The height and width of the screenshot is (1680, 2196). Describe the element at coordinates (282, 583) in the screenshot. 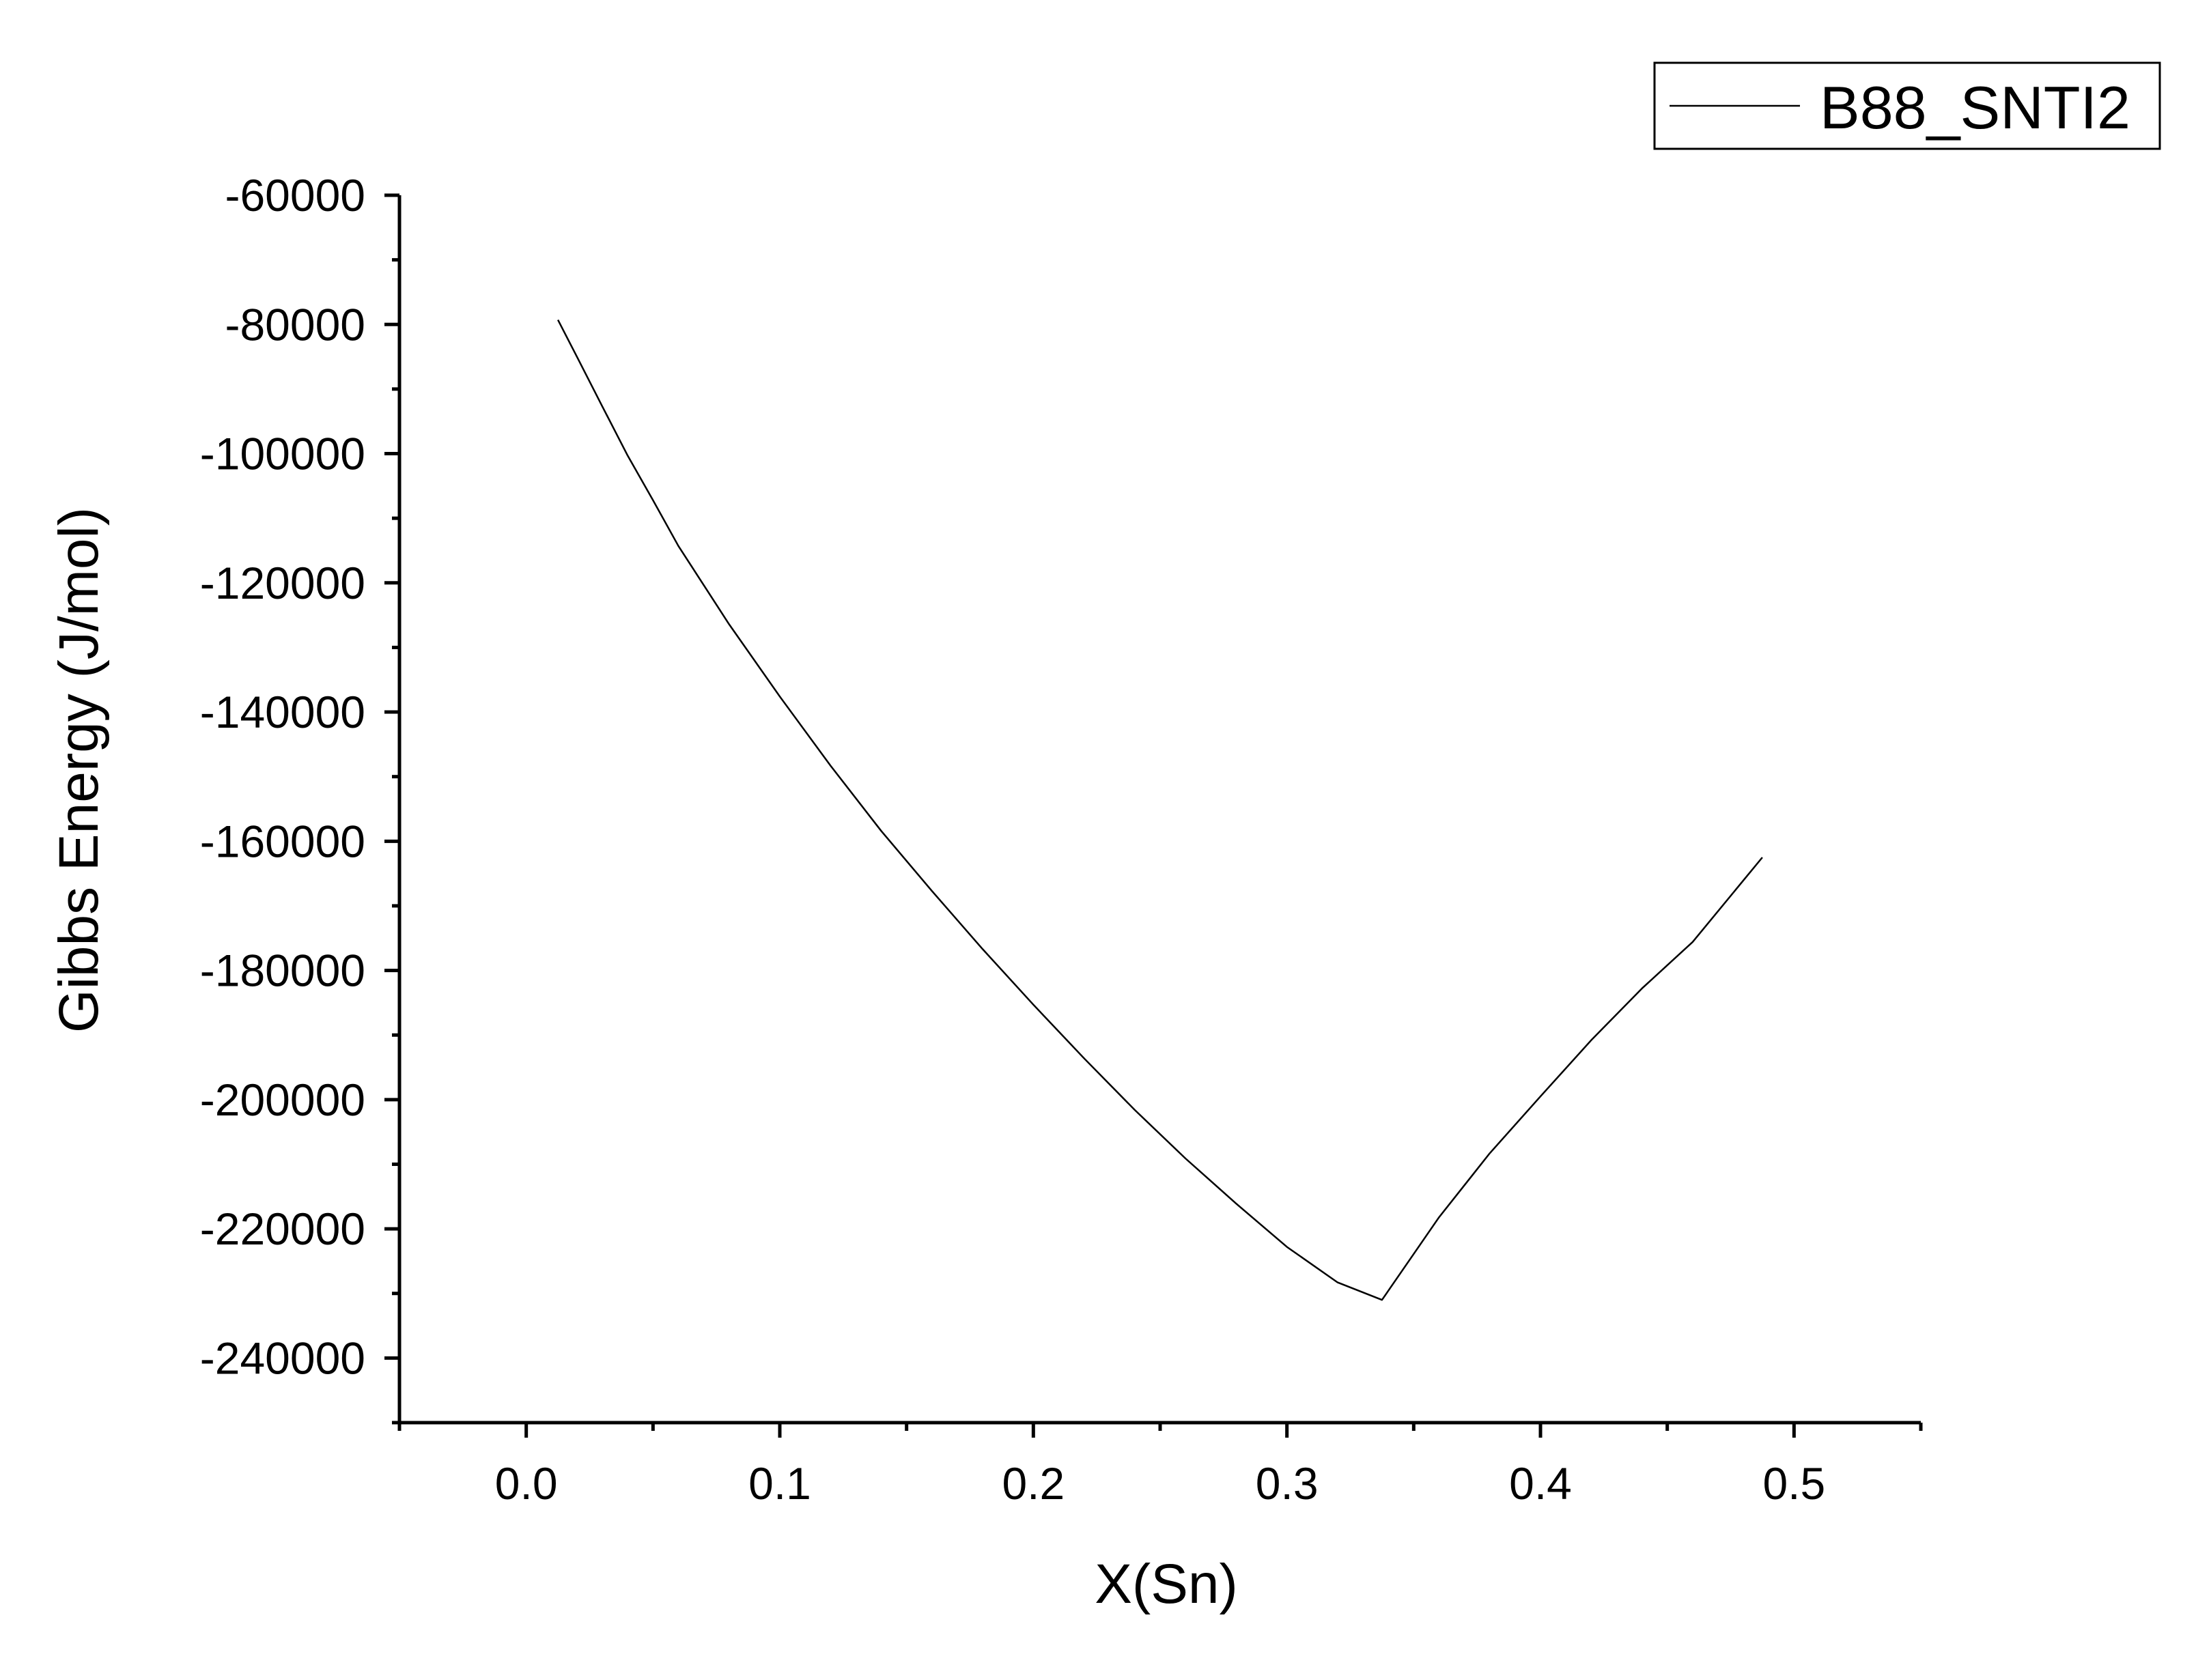

I see `y-tick-label: -120000` at that location.